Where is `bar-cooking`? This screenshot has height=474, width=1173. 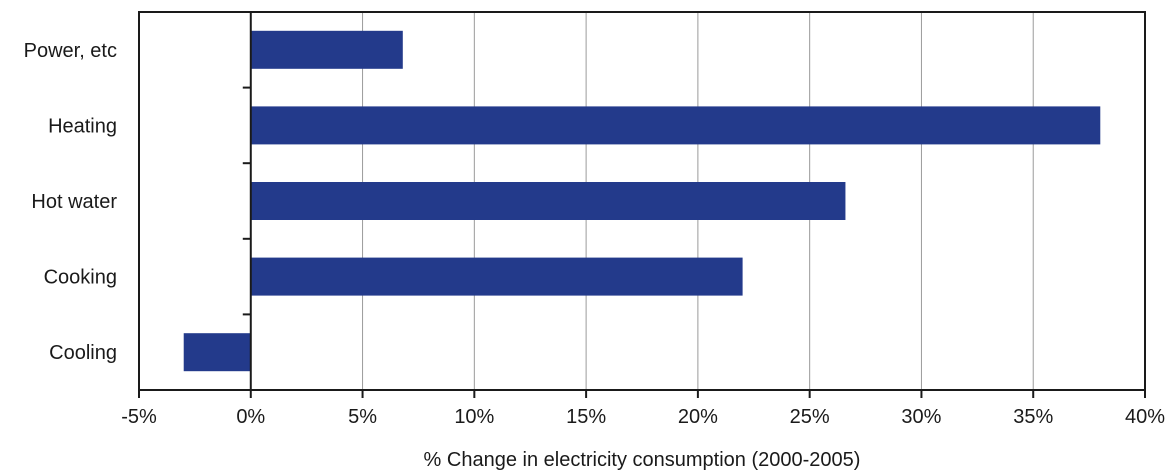
bar-cooking is located at coordinates (496, 276).